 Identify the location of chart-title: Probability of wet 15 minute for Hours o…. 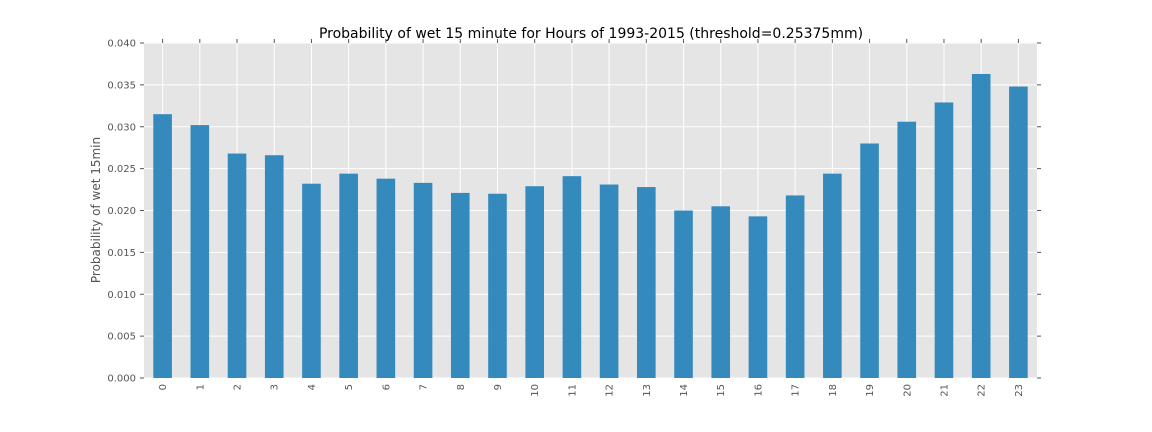
(591, 34).